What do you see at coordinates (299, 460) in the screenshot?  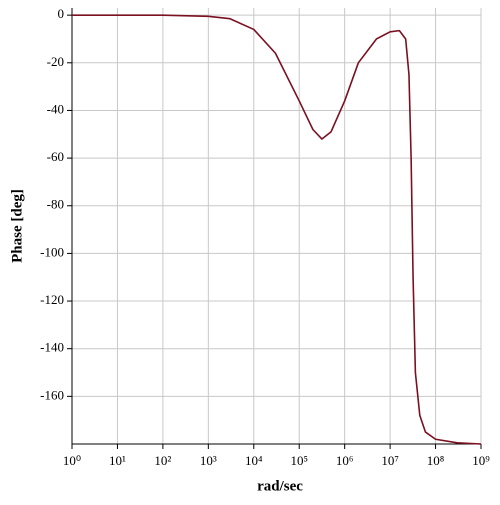 I see `x-tick-label: 10⁵` at bounding box center [299, 460].